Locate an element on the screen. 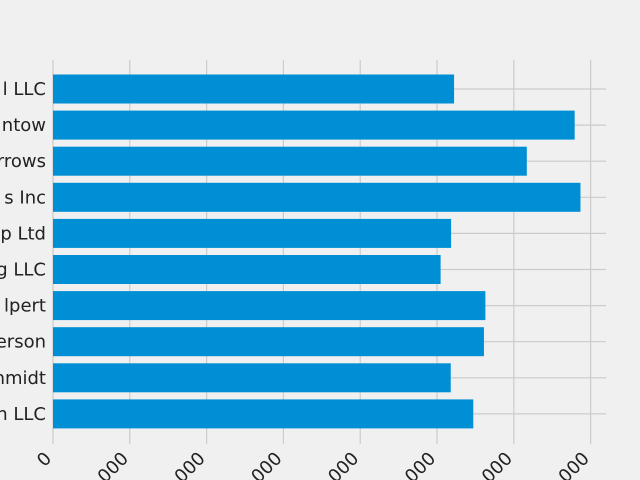 This screenshot has height=480, width=640. y-tick-label: p Ltd is located at coordinates (23, 233).